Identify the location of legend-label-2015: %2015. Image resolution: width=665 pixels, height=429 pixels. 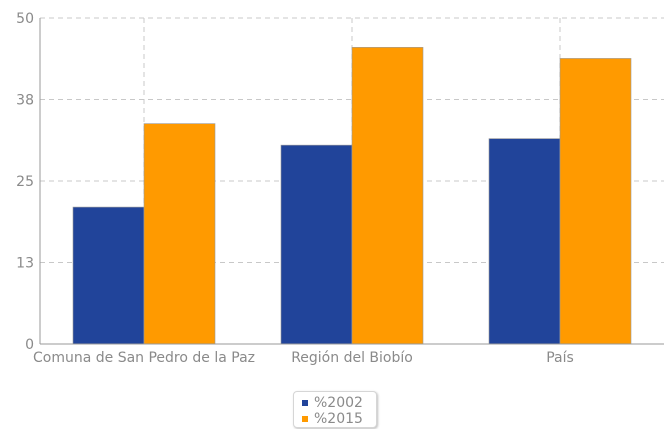
(338, 419).